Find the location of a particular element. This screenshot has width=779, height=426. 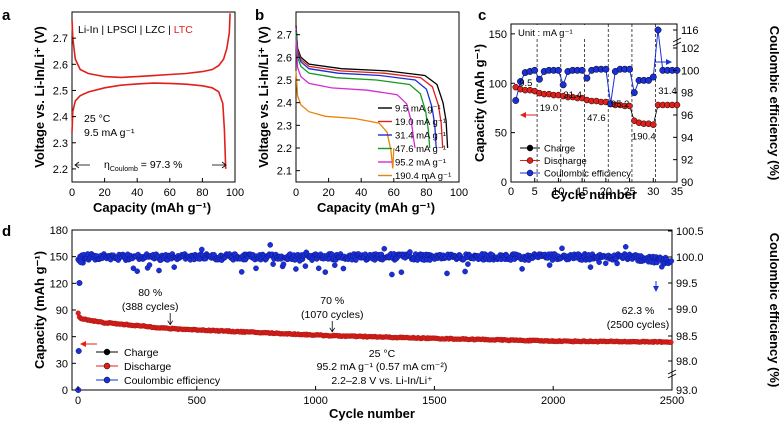

panel-c-letter: c is located at coordinates (482, 15).